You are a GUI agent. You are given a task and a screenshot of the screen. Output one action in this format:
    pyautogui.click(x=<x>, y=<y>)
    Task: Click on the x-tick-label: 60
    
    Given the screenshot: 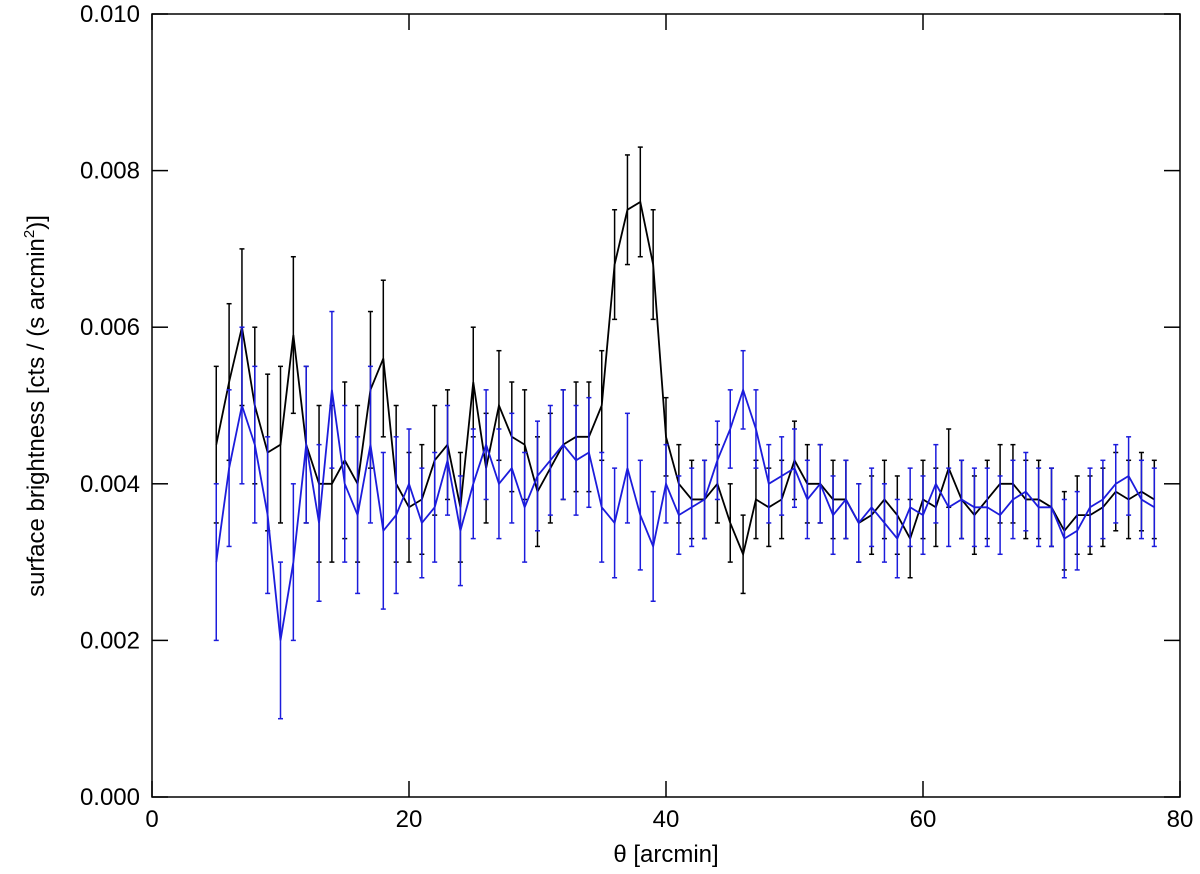 What is the action you would take?
    pyautogui.click(x=923, y=819)
    